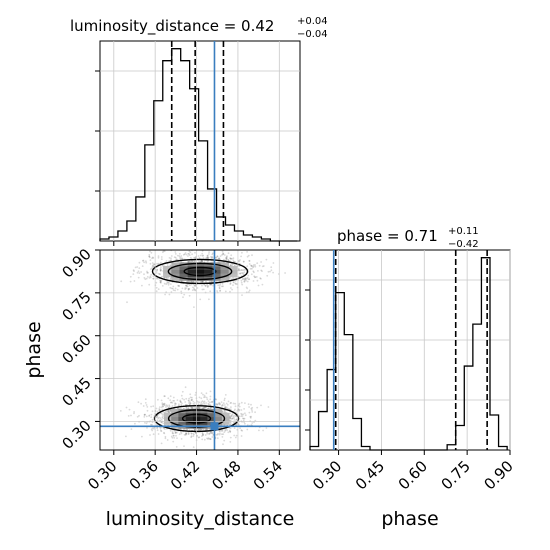 This screenshot has width=550, height=550. What do you see at coordinates (327, 475) in the screenshot?
I see `x-phase-tick-label-0: 0.30` at bounding box center [327, 475].